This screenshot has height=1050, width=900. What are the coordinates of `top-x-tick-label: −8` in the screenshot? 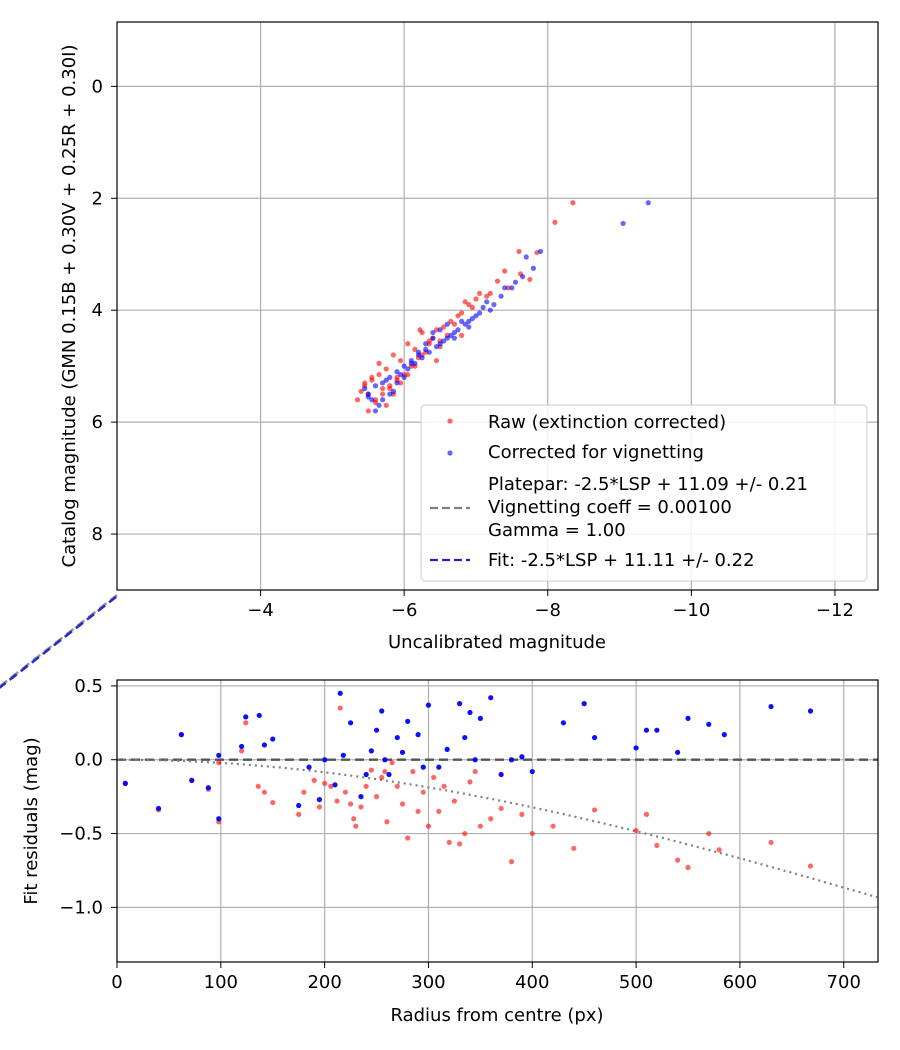 It's located at (547, 610).